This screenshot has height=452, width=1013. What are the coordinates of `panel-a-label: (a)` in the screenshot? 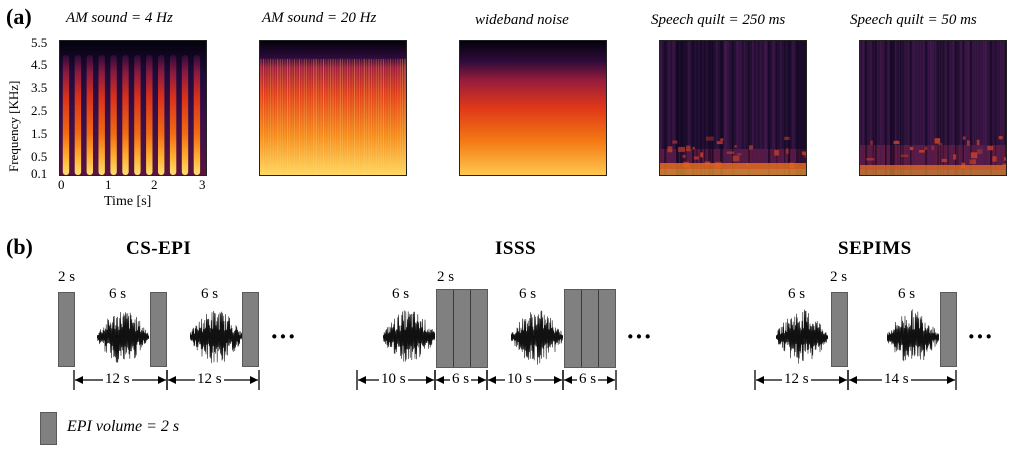 It's located at (19, 16).